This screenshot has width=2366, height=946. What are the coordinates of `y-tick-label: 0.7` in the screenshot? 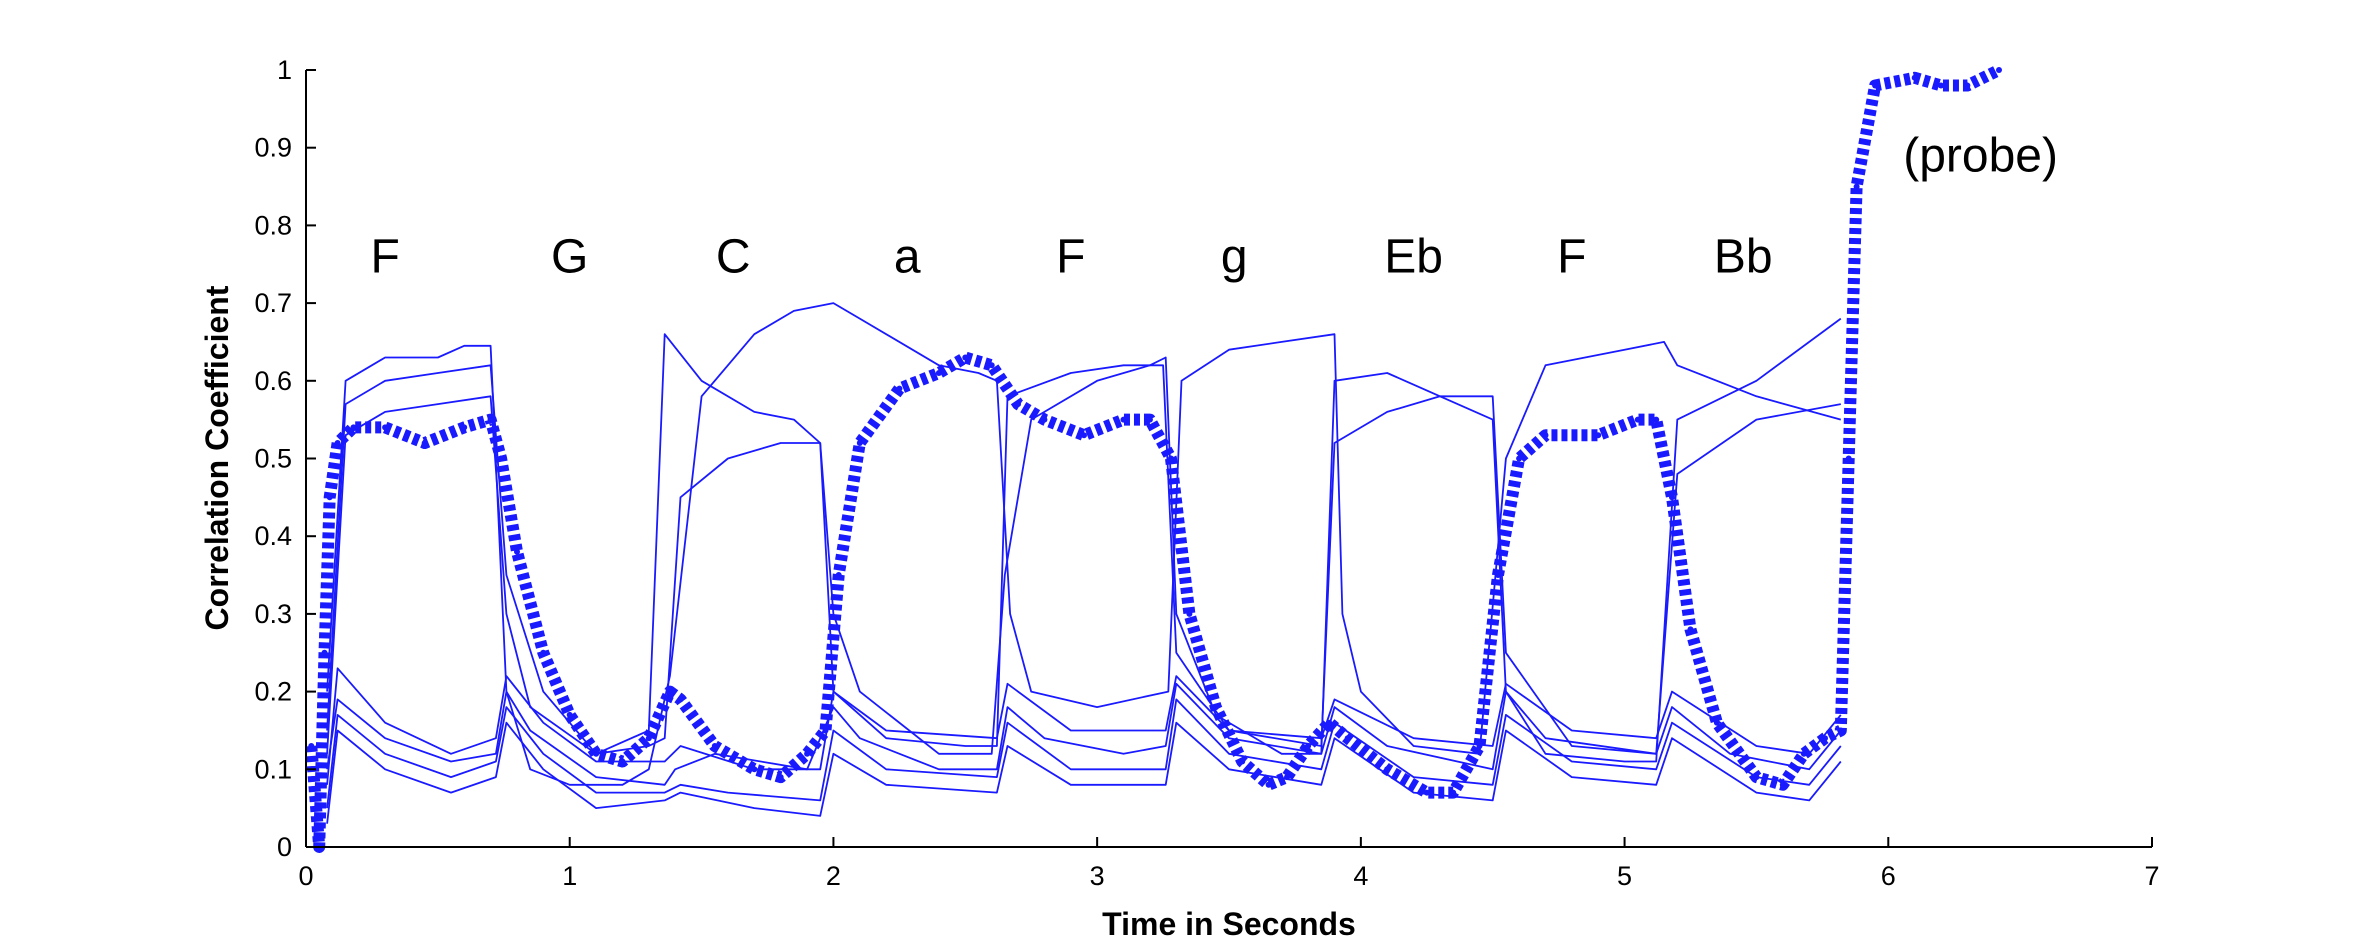 It's located at (273, 303).